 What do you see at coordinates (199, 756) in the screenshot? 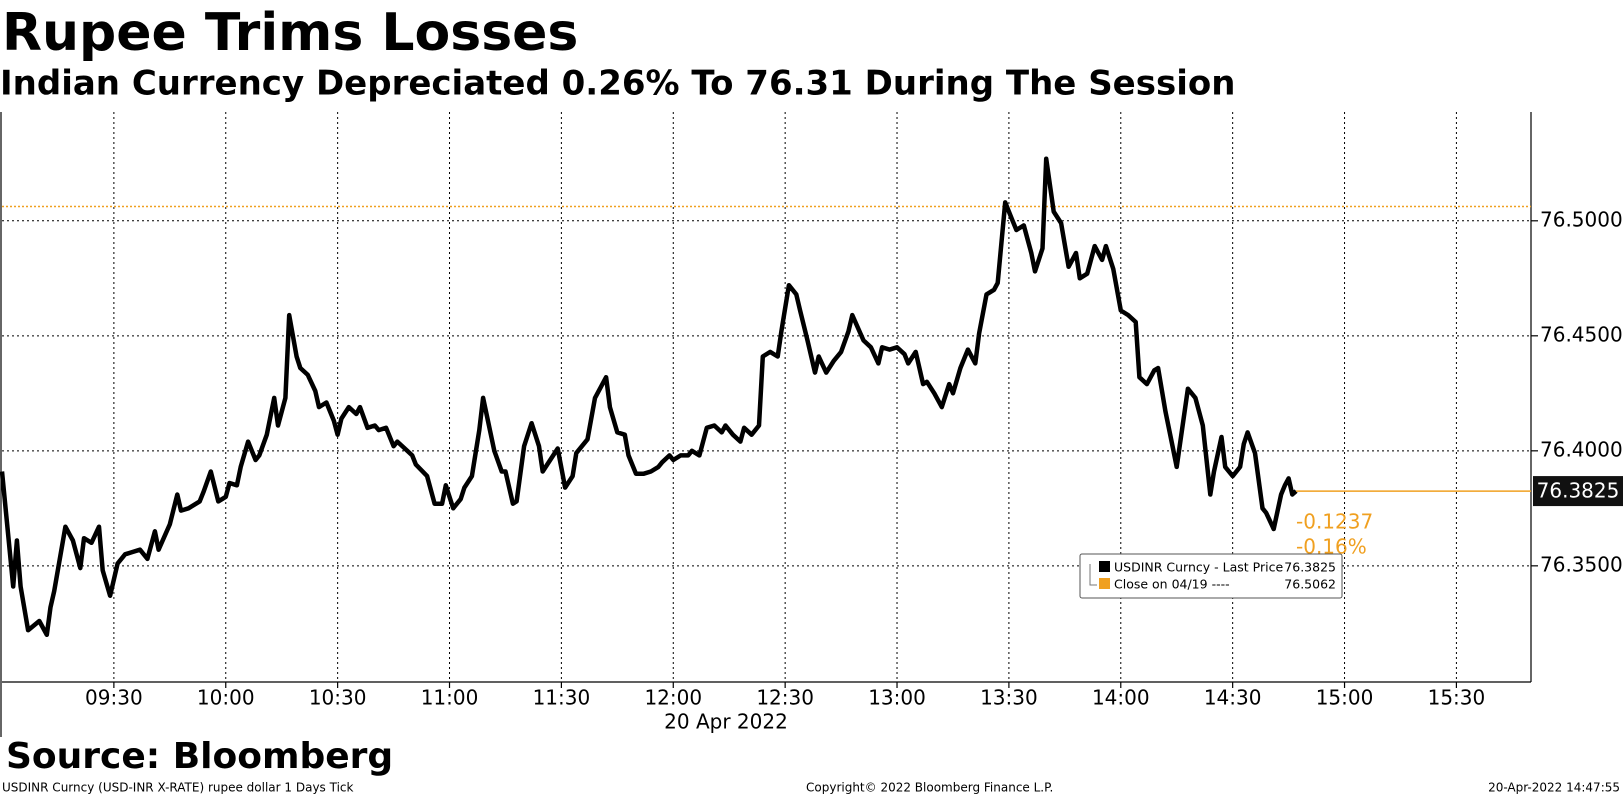
I see `source: Source: Bloomberg` at bounding box center [199, 756].